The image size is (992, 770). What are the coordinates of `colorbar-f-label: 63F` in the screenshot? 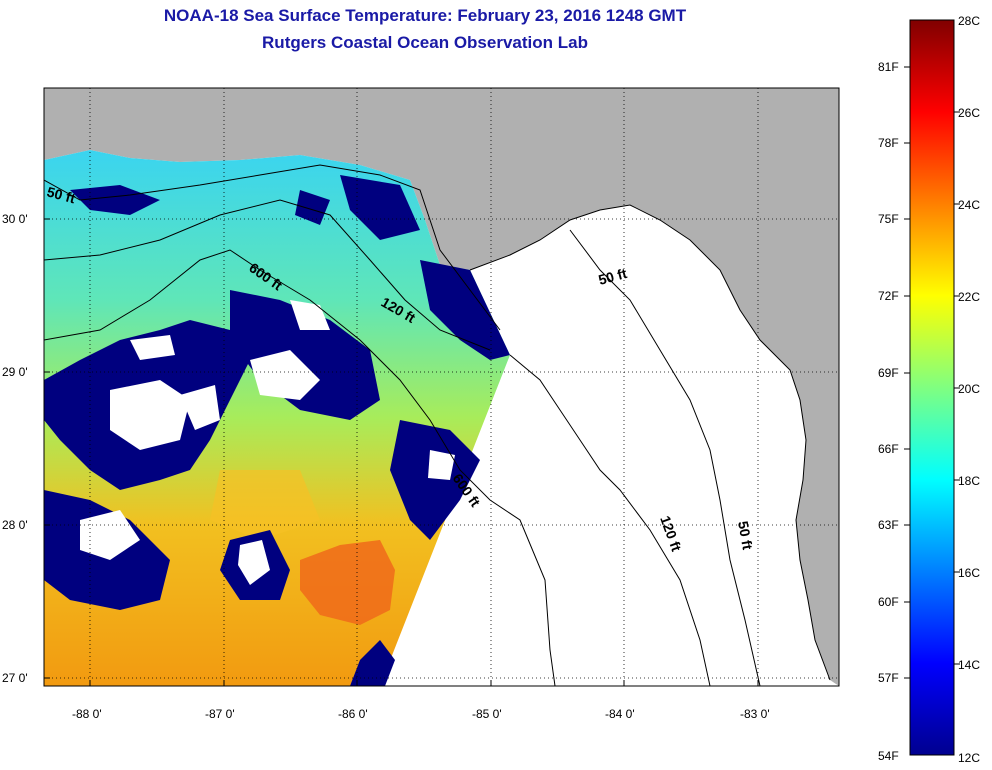 It's located at (888, 525).